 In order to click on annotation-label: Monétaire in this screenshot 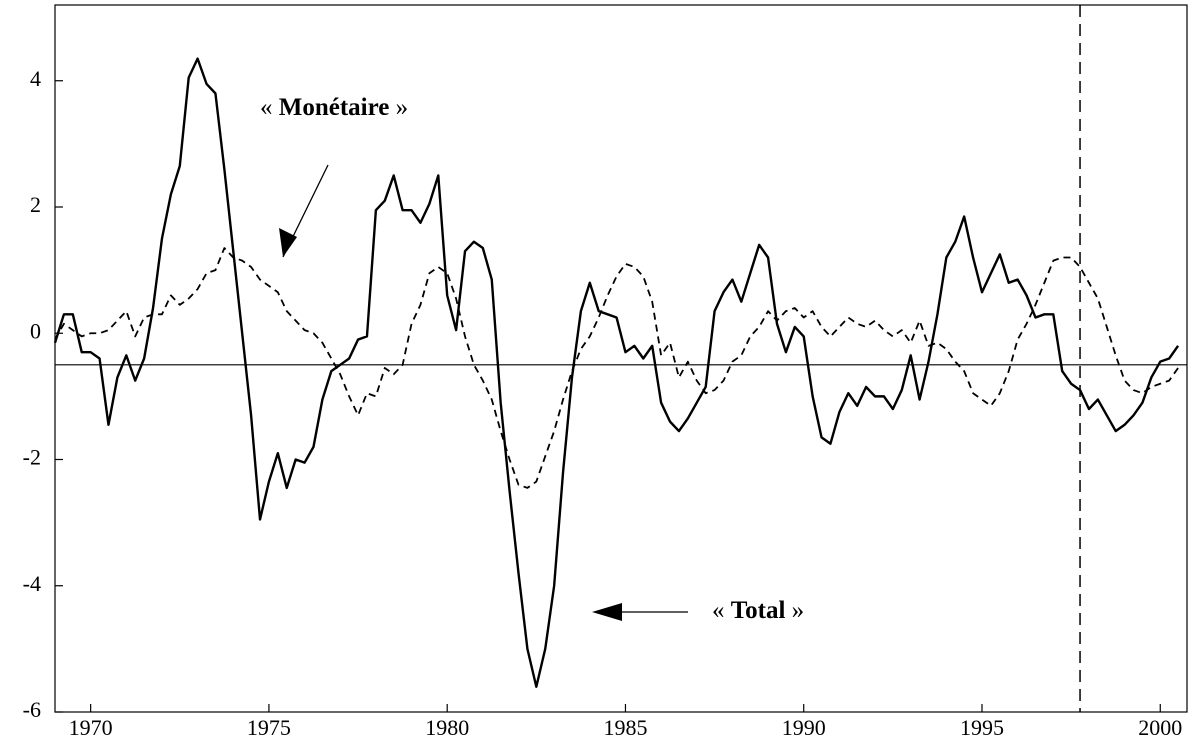, I will do `click(334, 107)`.